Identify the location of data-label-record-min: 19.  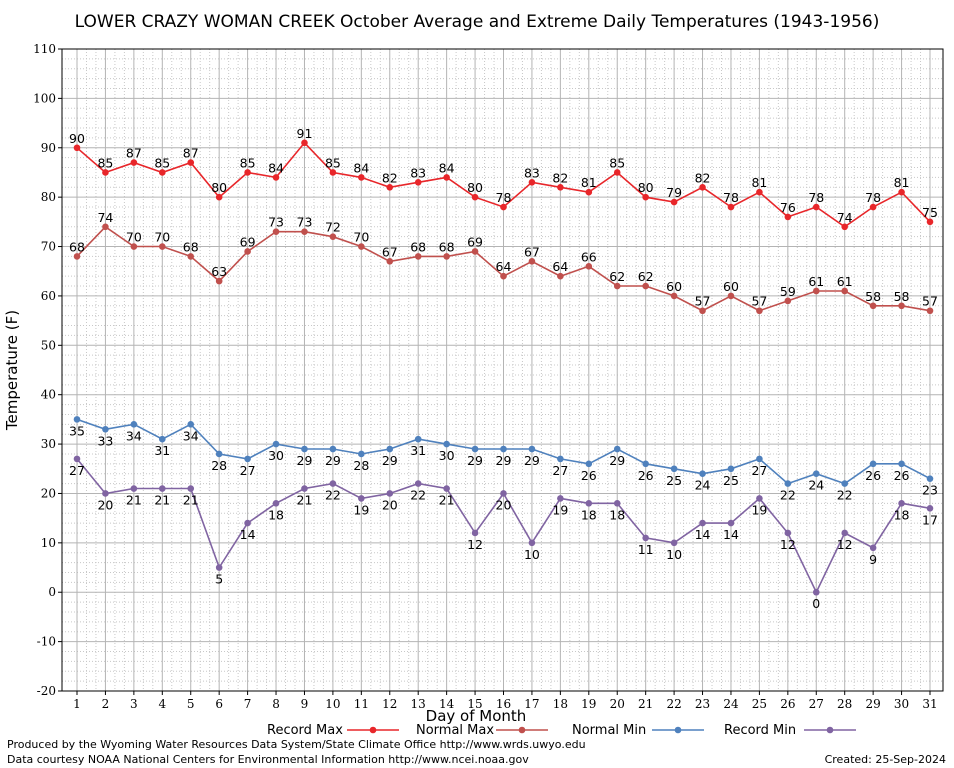
(560, 509).